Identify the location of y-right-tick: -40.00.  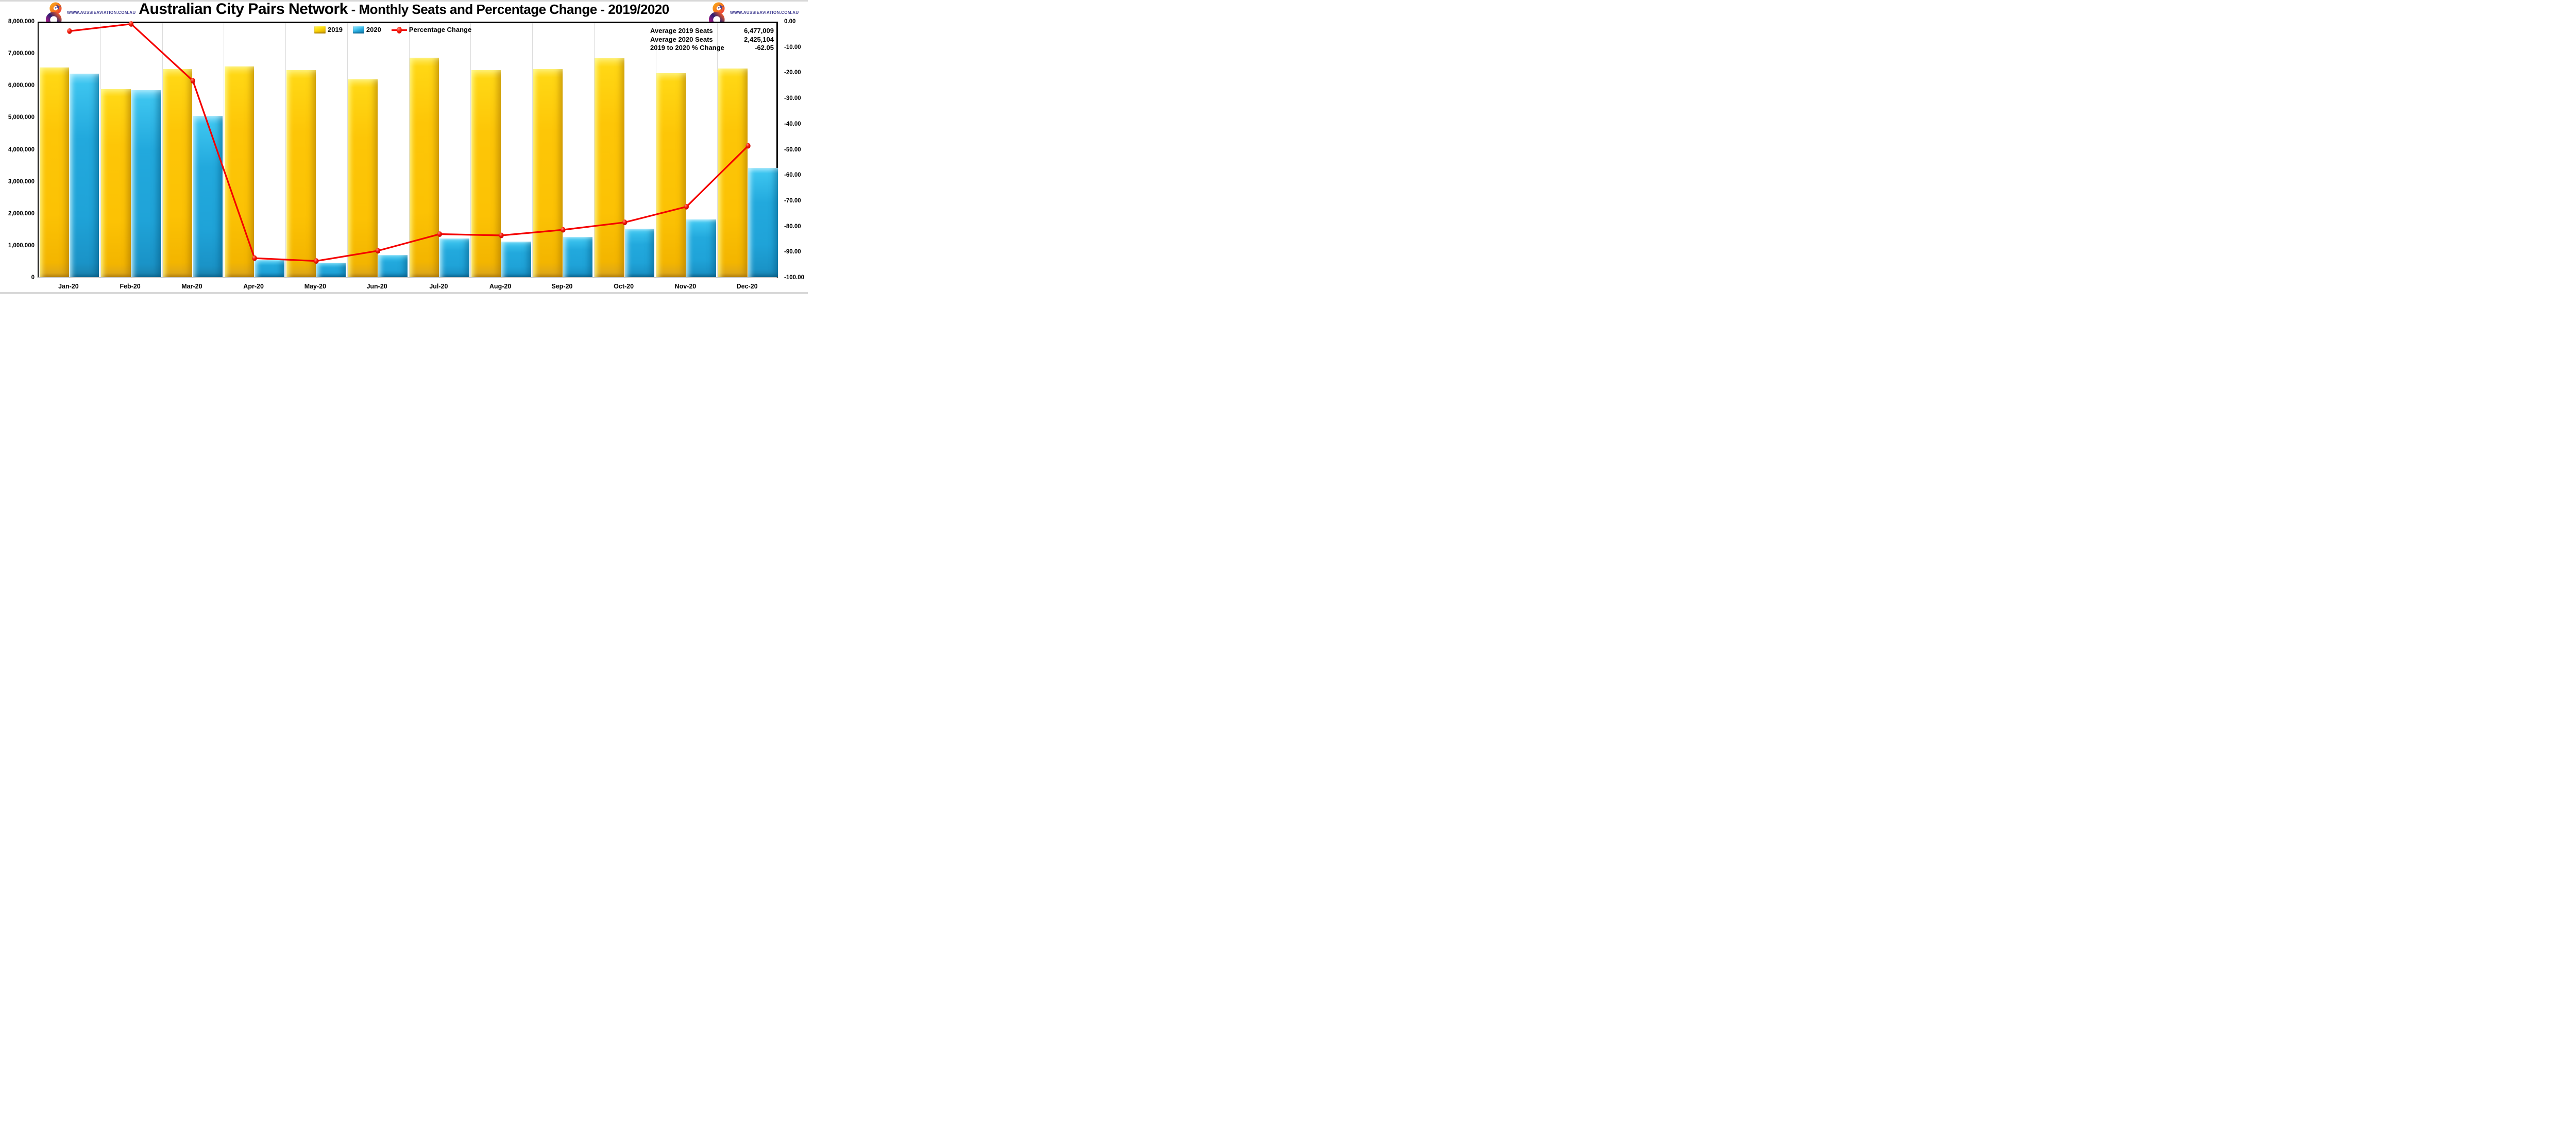
(792, 124).